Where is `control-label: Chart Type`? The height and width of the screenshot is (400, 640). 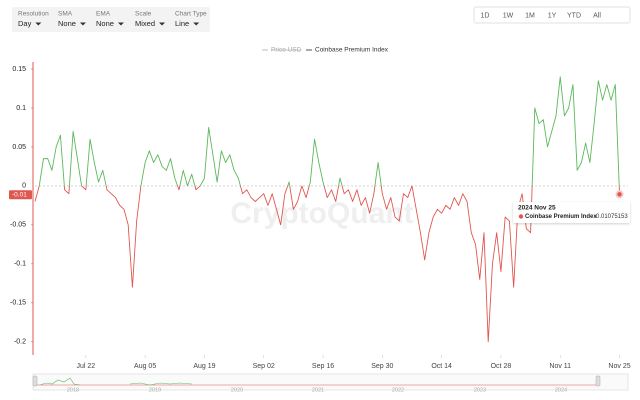
control-label: Chart Type is located at coordinates (191, 14).